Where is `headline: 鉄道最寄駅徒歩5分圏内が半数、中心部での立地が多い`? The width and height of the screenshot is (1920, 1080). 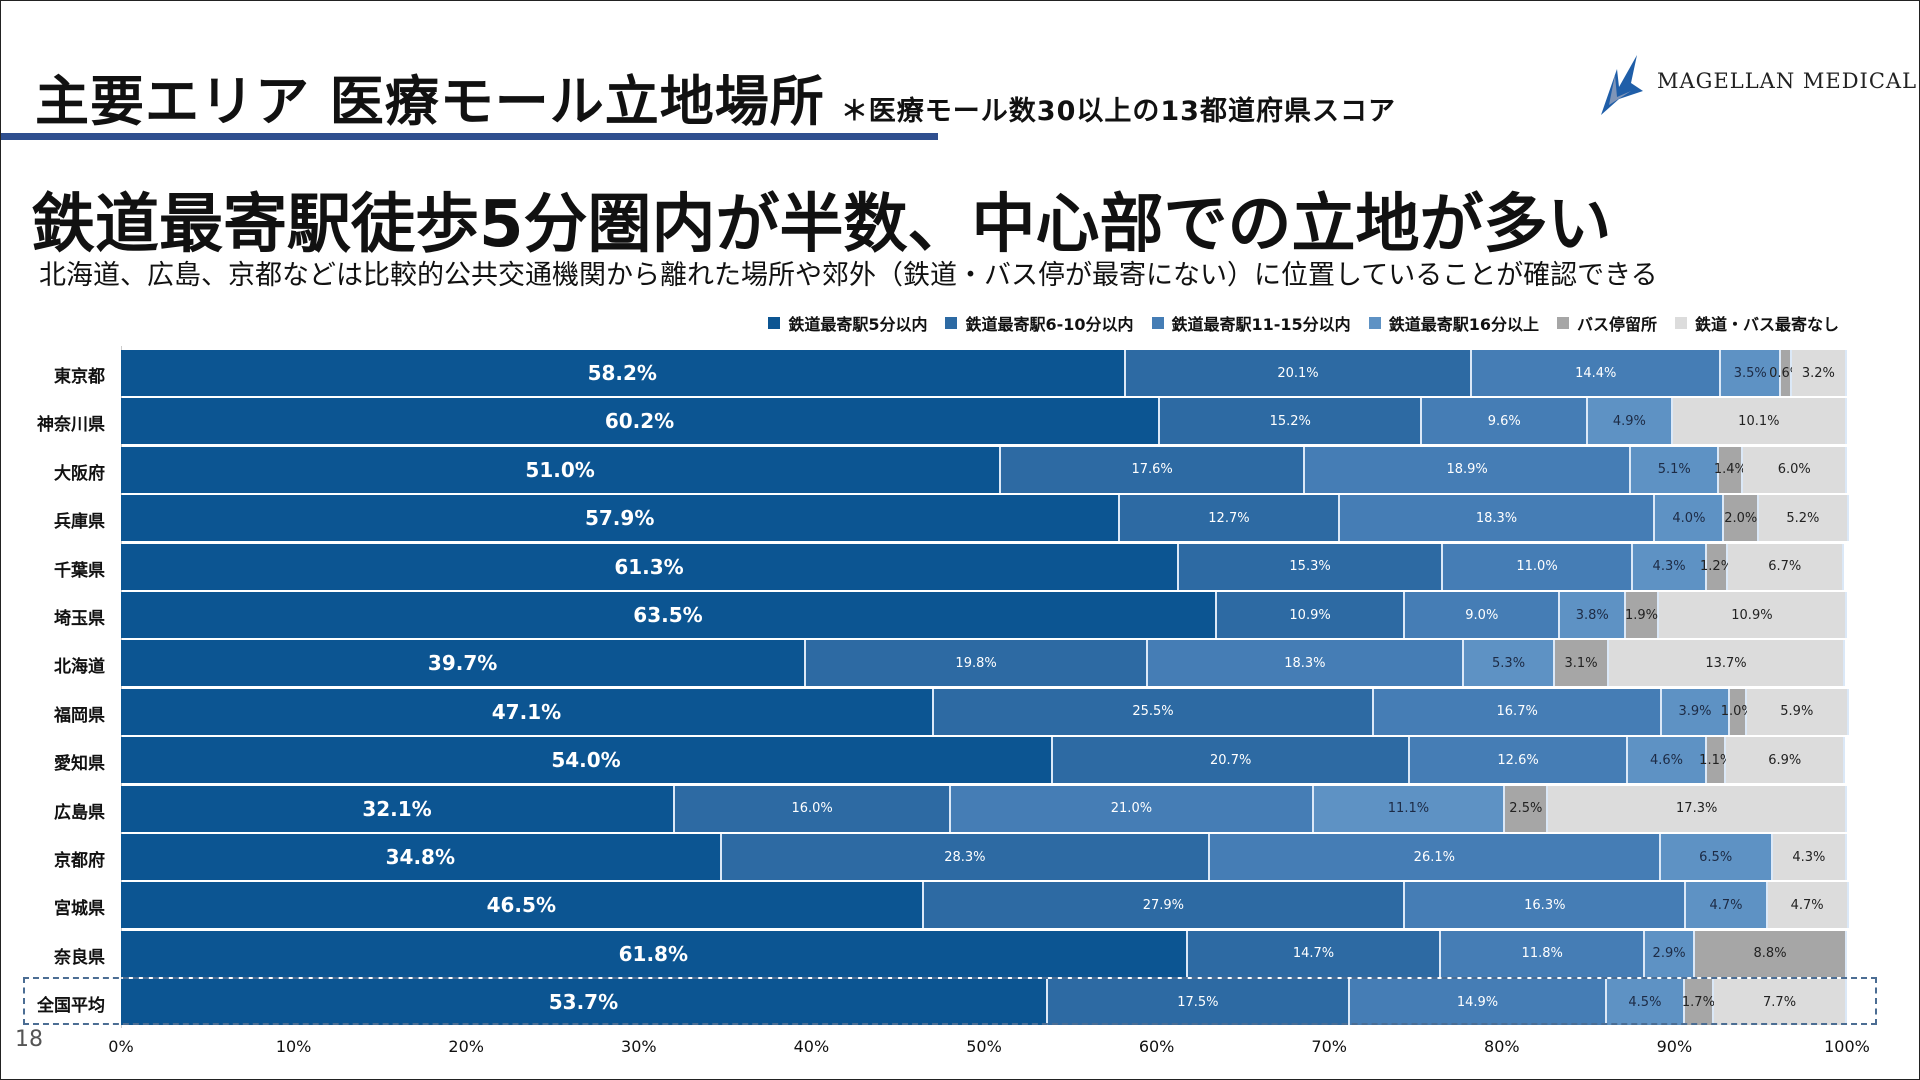 headline: 鉄道最寄駅徒歩5分圏内が半数、中心部での立地が多い is located at coordinates (821, 225).